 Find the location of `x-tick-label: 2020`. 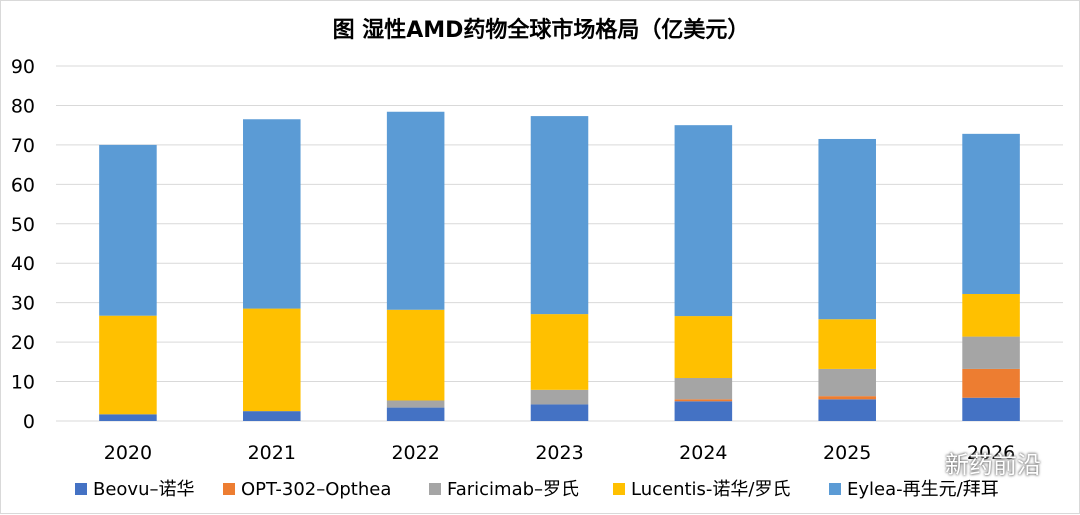

x-tick-label: 2020 is located at coordinates (128, 453).